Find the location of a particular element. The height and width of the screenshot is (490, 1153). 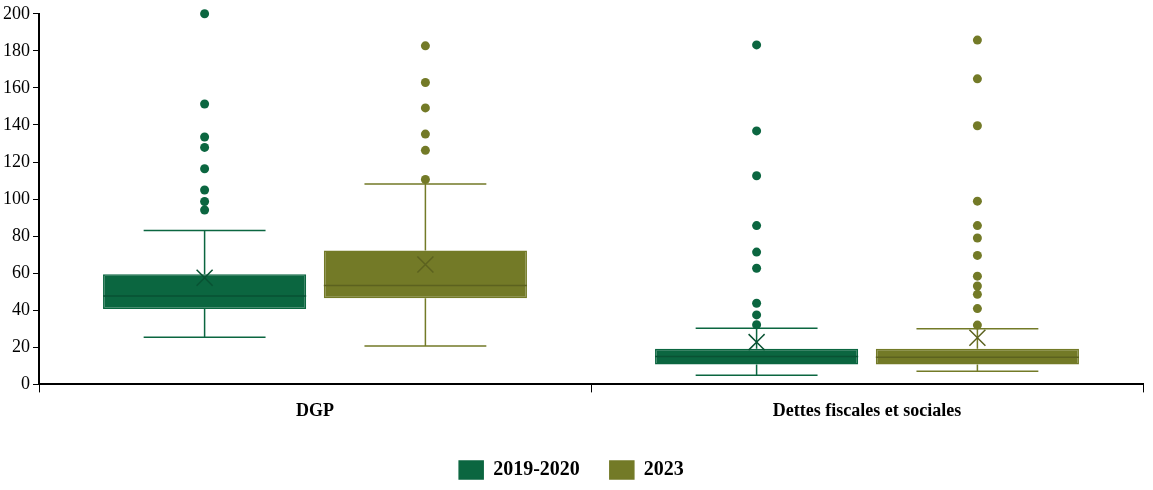

legend-label: 2023 is located at coordinates (663, 468).